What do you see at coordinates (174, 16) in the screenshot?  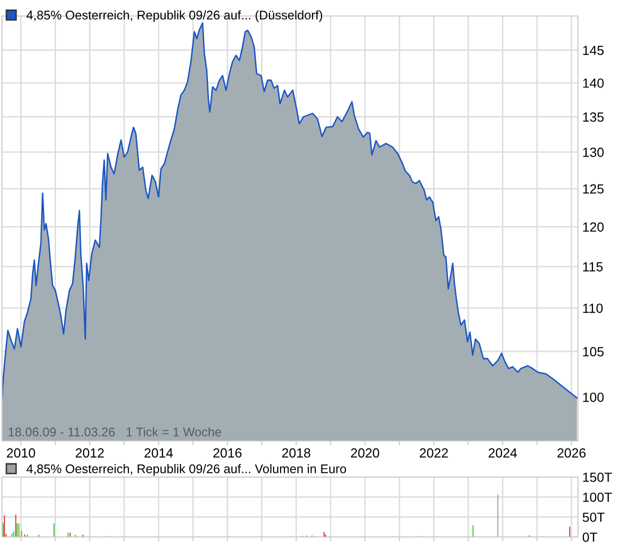 I see `legend-label: 4,85% Oesterreich, Republik 09/26 auf... (Düsseldorf)` at bounding box center [174, 16].